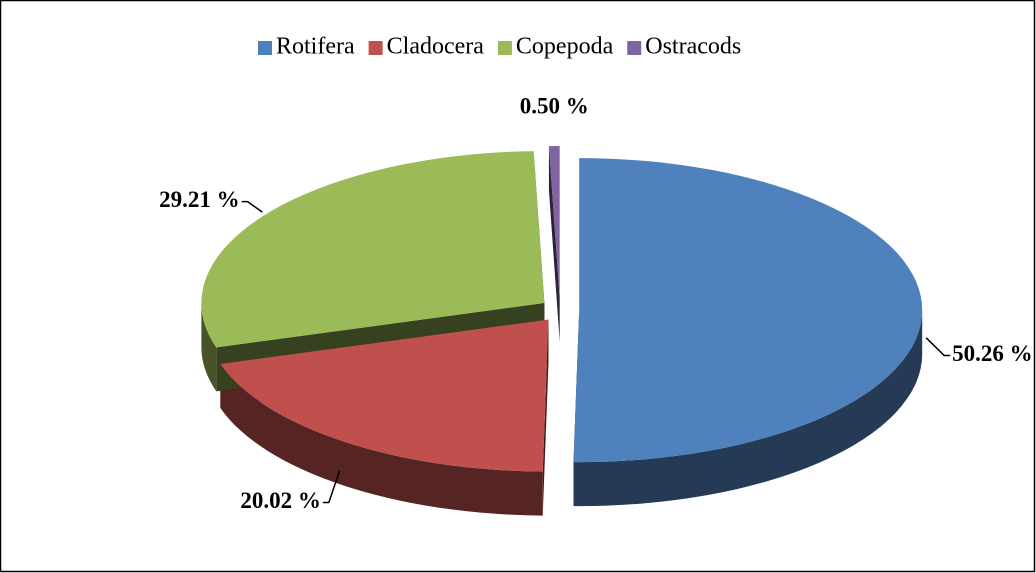 This screenshot has height=573, width=1036. I want to click on value-label: 50.26 %, so click(992, 353).